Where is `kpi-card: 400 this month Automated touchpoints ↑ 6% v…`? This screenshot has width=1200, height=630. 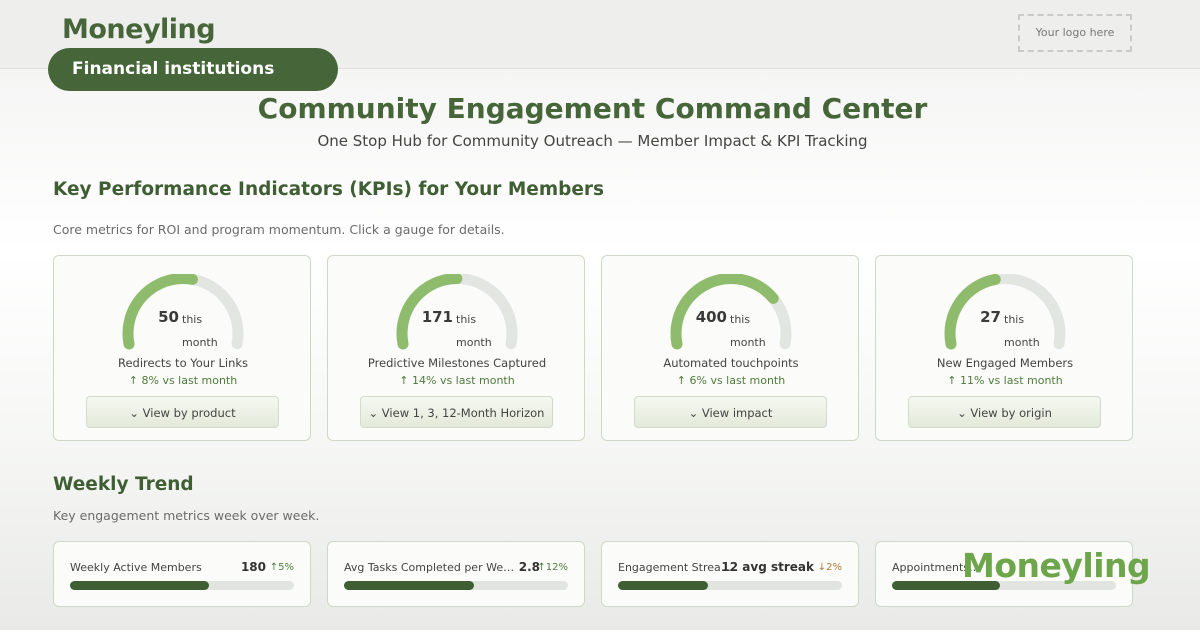 kpi-card: 400 this month Automated touchpoints ↑ 6% v… is located at coordinates (730, 348).